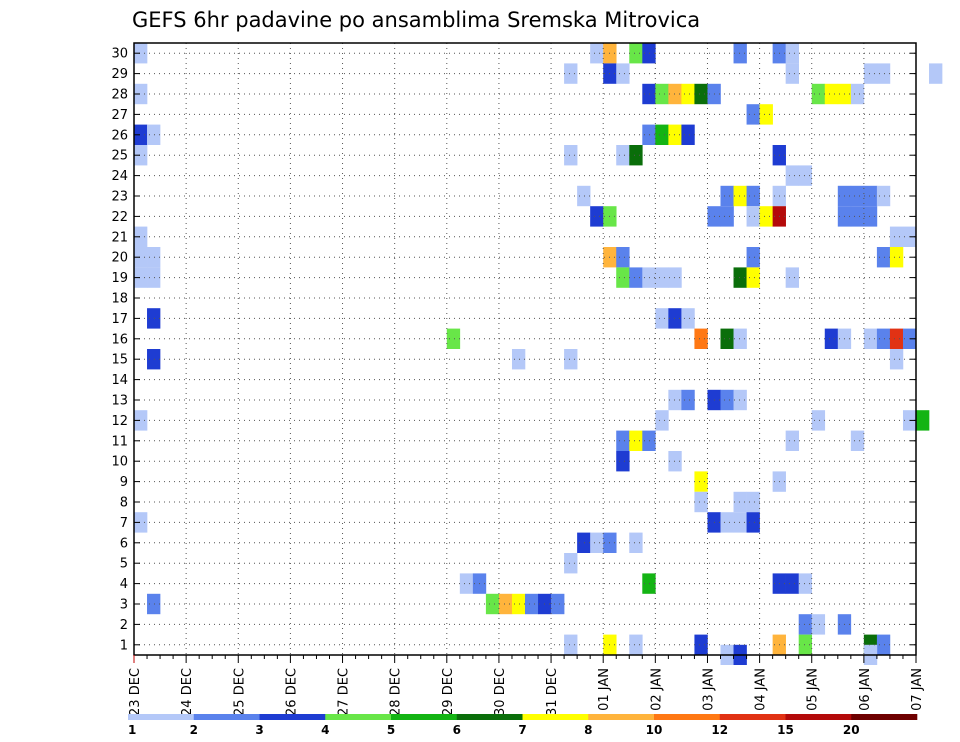  What do you see at coordinates (604, 689) in the screenshot?
I see `x-tick-label: 01 JAN` at bounding box center [604, 689].